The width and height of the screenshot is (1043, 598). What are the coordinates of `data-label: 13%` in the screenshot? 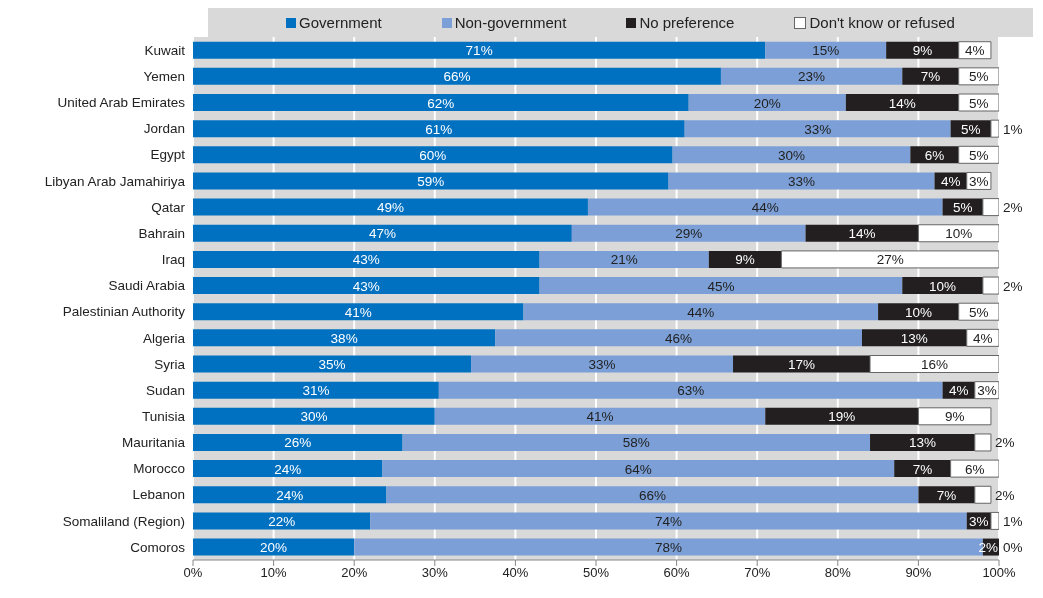 It's located at (914, 338).